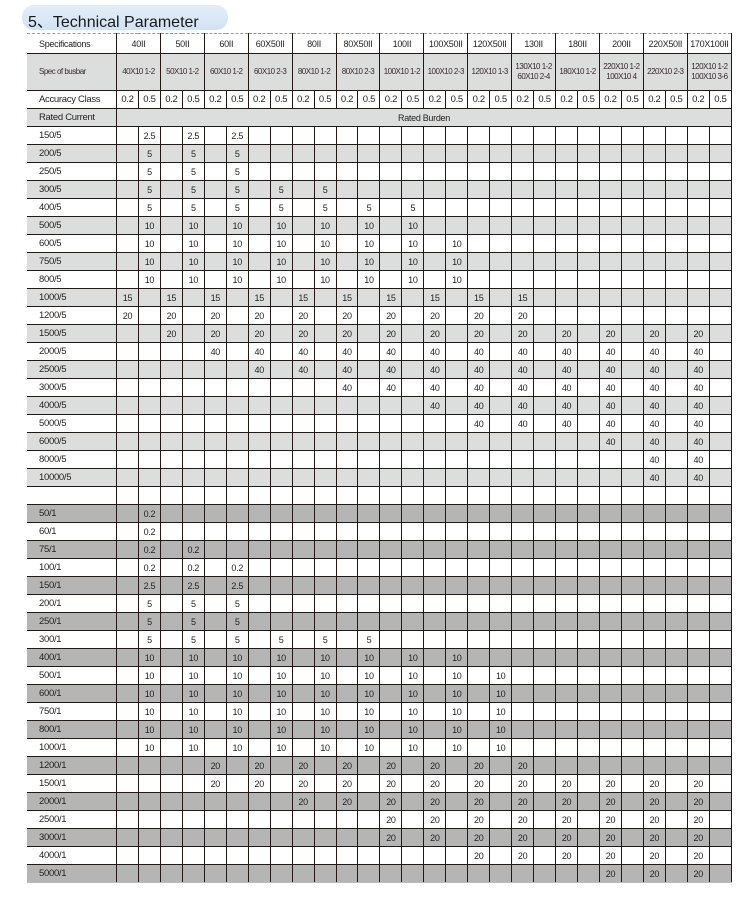  I want to click on accuracy-class: 0.2, so click(610, 99).